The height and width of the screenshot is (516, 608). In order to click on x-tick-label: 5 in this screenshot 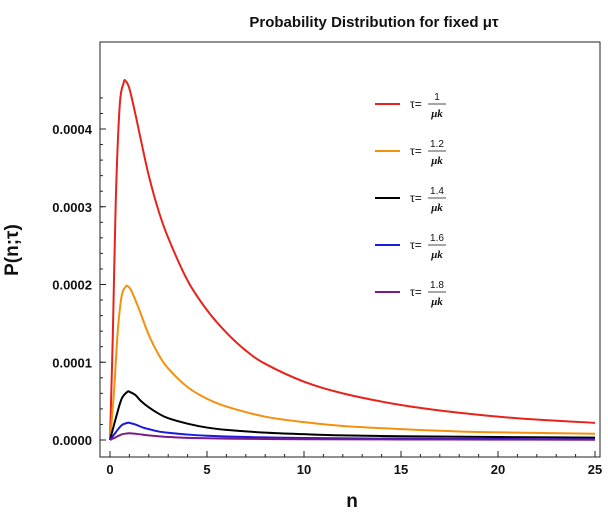, I will do `click(206, 469)`.